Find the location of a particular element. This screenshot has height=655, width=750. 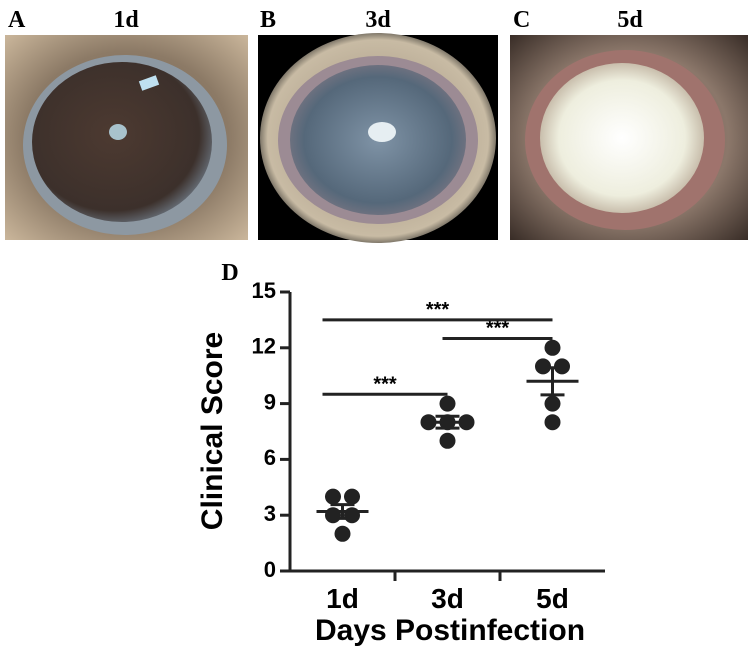

x-axis-label: Days Postinfection is located at coordinates (450, 630).